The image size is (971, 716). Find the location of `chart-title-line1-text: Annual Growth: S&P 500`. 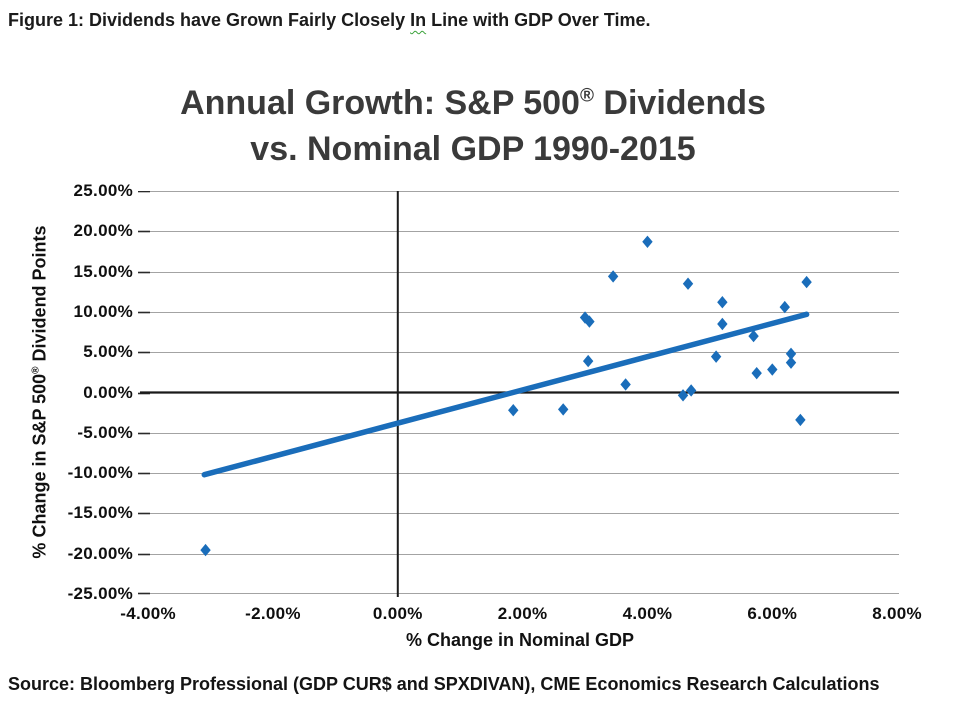

chart-title-line1-text: Annual Growth: S&P 500 is located at coordinates (380, 103).